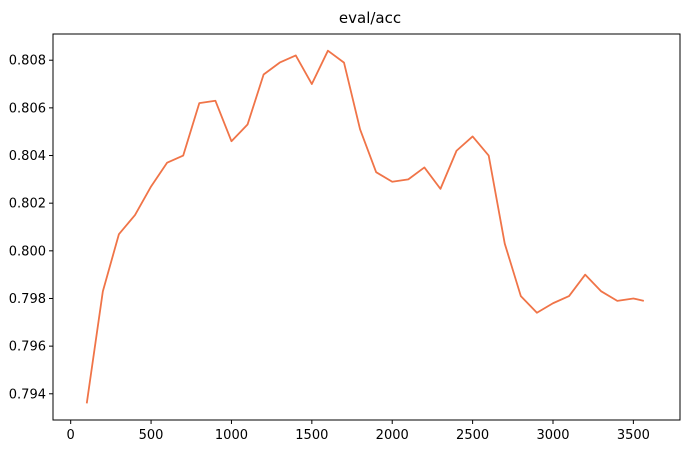 The height and width of the screenshot is (451, 689). What do you see at coordinates (151, 435) in the screenshot?
I see `x-tick-label: 500` at bounding box center [151, 435].